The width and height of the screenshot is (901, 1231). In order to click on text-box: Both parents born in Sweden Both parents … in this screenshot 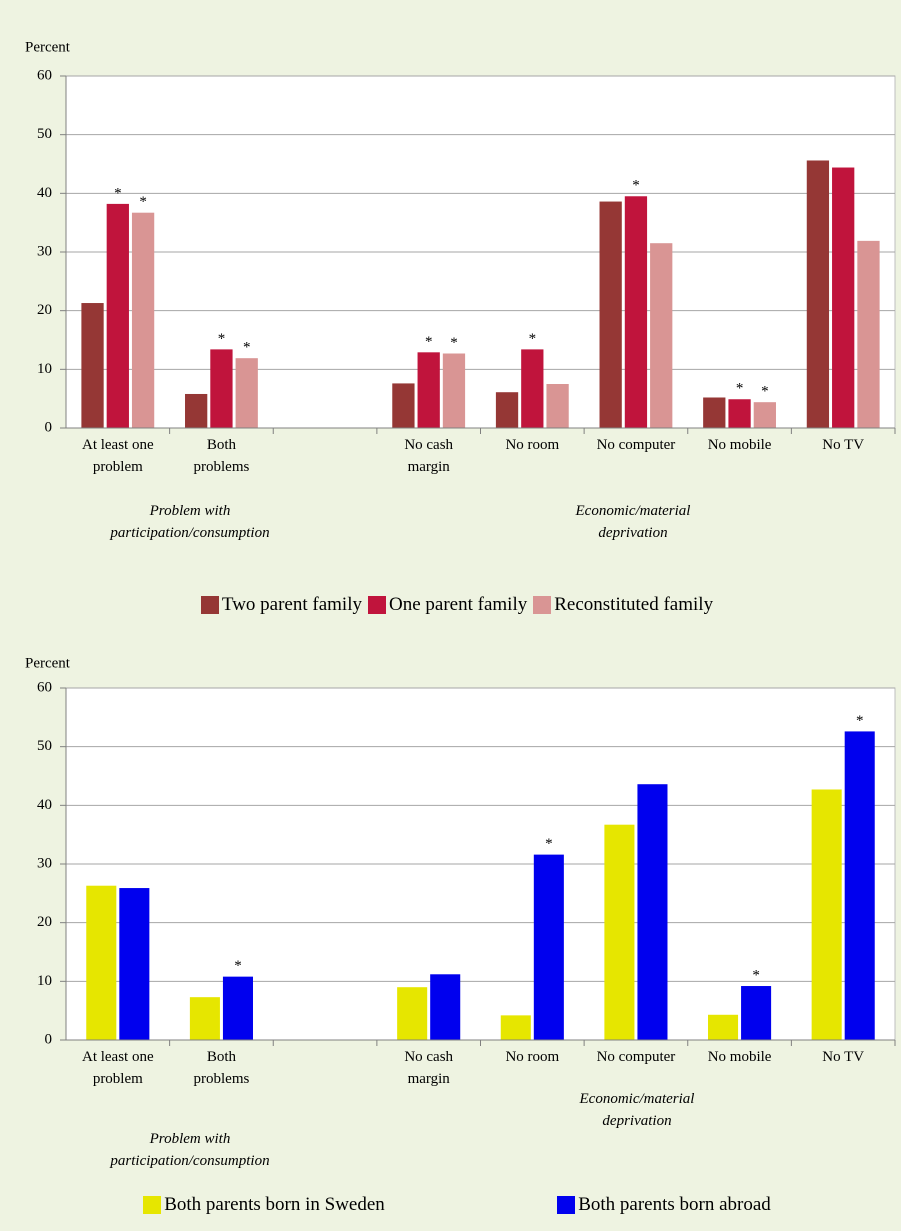, I will do `click(460, 1205)`.